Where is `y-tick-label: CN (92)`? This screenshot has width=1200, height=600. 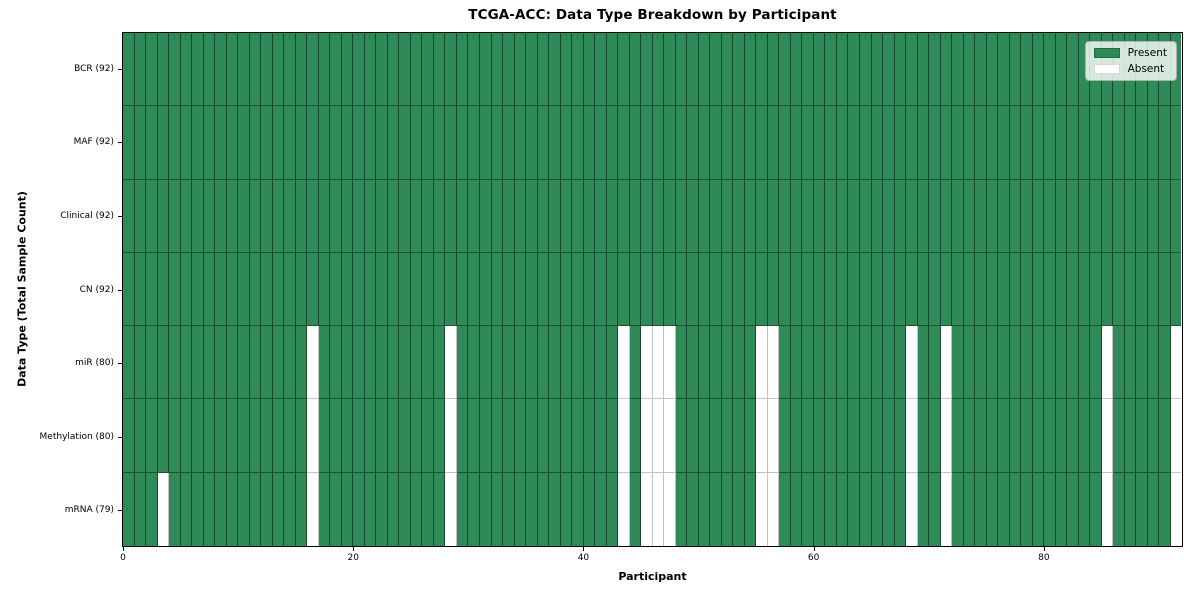
y-tick-label: CN (92) is located at coordinates (96, 289).